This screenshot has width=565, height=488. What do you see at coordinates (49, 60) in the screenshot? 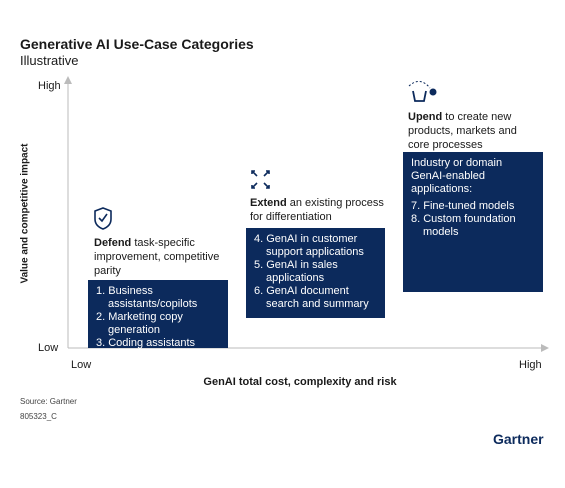
I see `subtitle: Illustrative` at bounding box center [49, 60].